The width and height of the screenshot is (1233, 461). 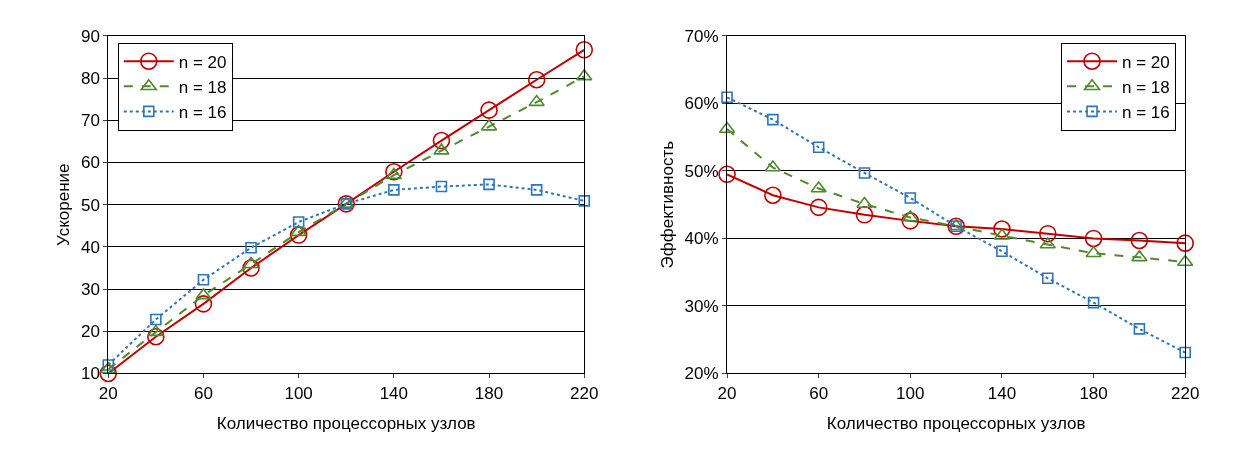 I want to click on y-tick-label: 50%, so click(x=701, y=171).